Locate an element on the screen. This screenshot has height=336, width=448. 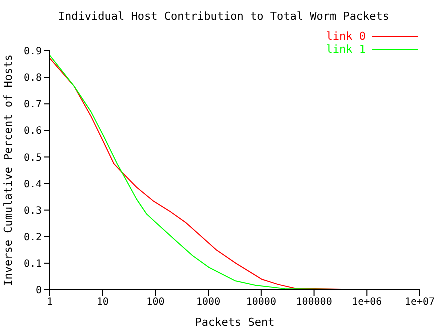
y-axis-title: Inverse Cumulative Percent of Hosts is located at coordinates (8, 170).